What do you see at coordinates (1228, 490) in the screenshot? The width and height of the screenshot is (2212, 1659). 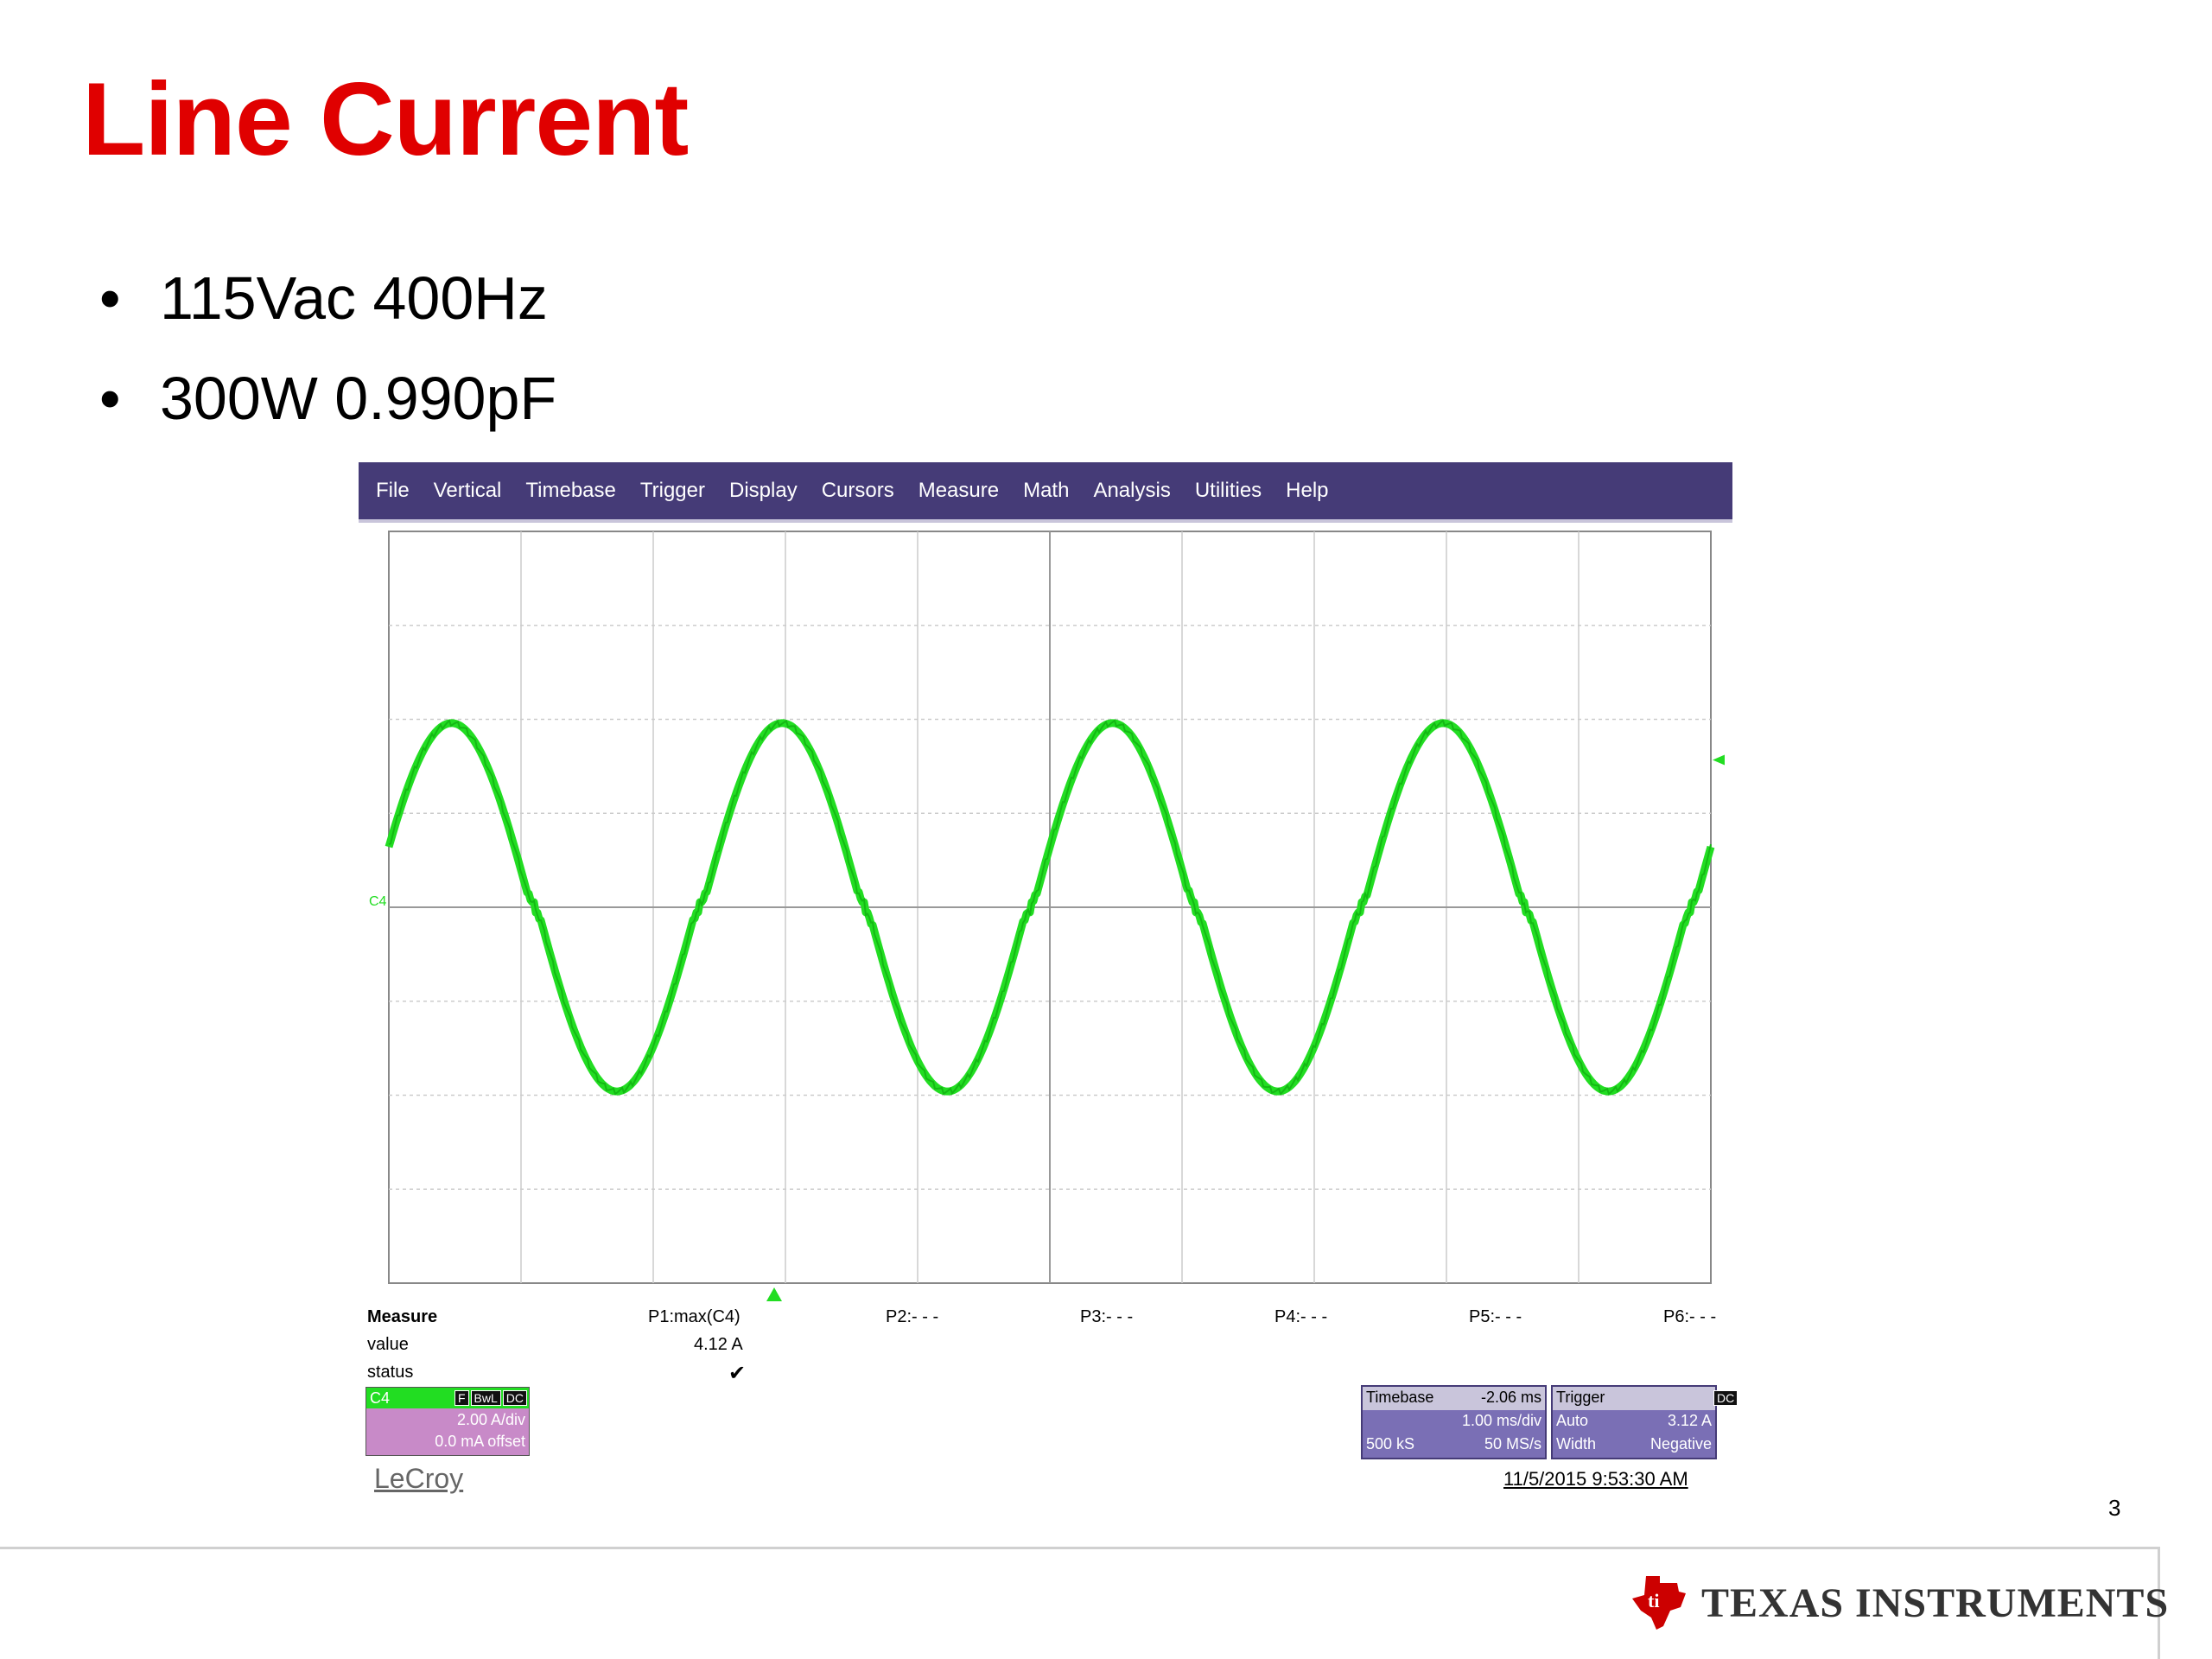 I see `menu-utilities: Utilities` at bounding box center [1228, 490].